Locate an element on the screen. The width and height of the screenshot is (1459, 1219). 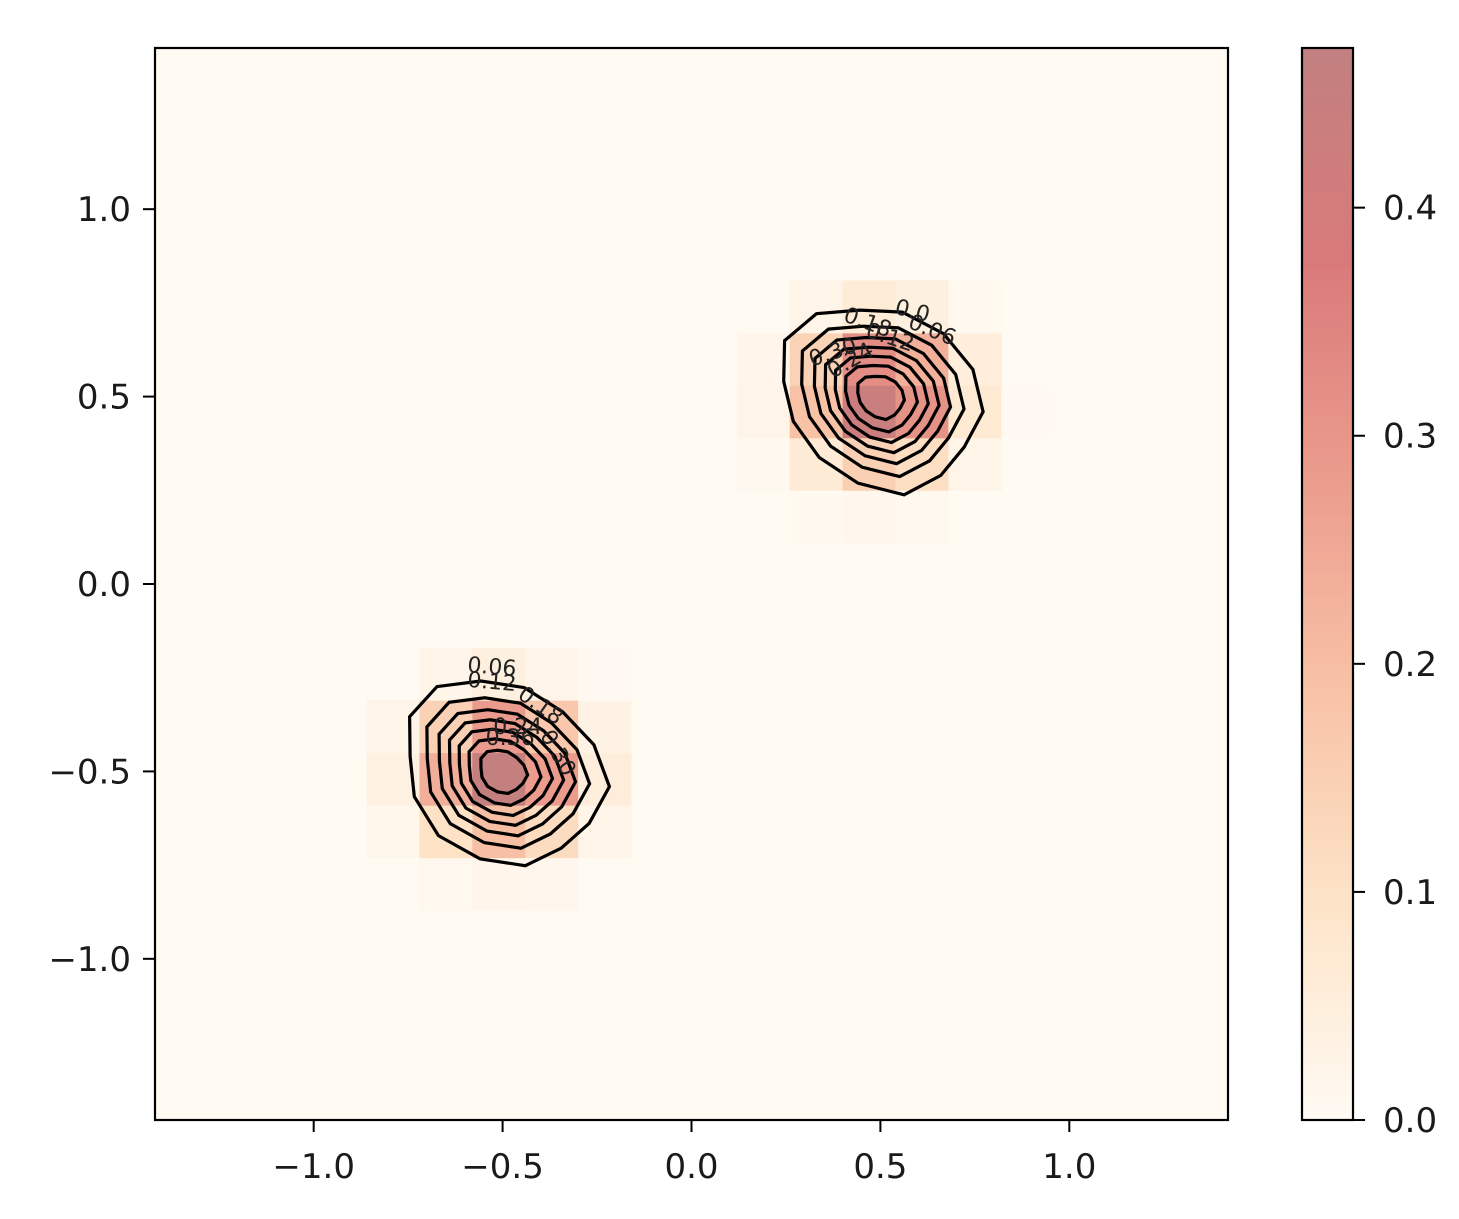
x-tick-label: −0.5 is located at coordinates (502, 1167).